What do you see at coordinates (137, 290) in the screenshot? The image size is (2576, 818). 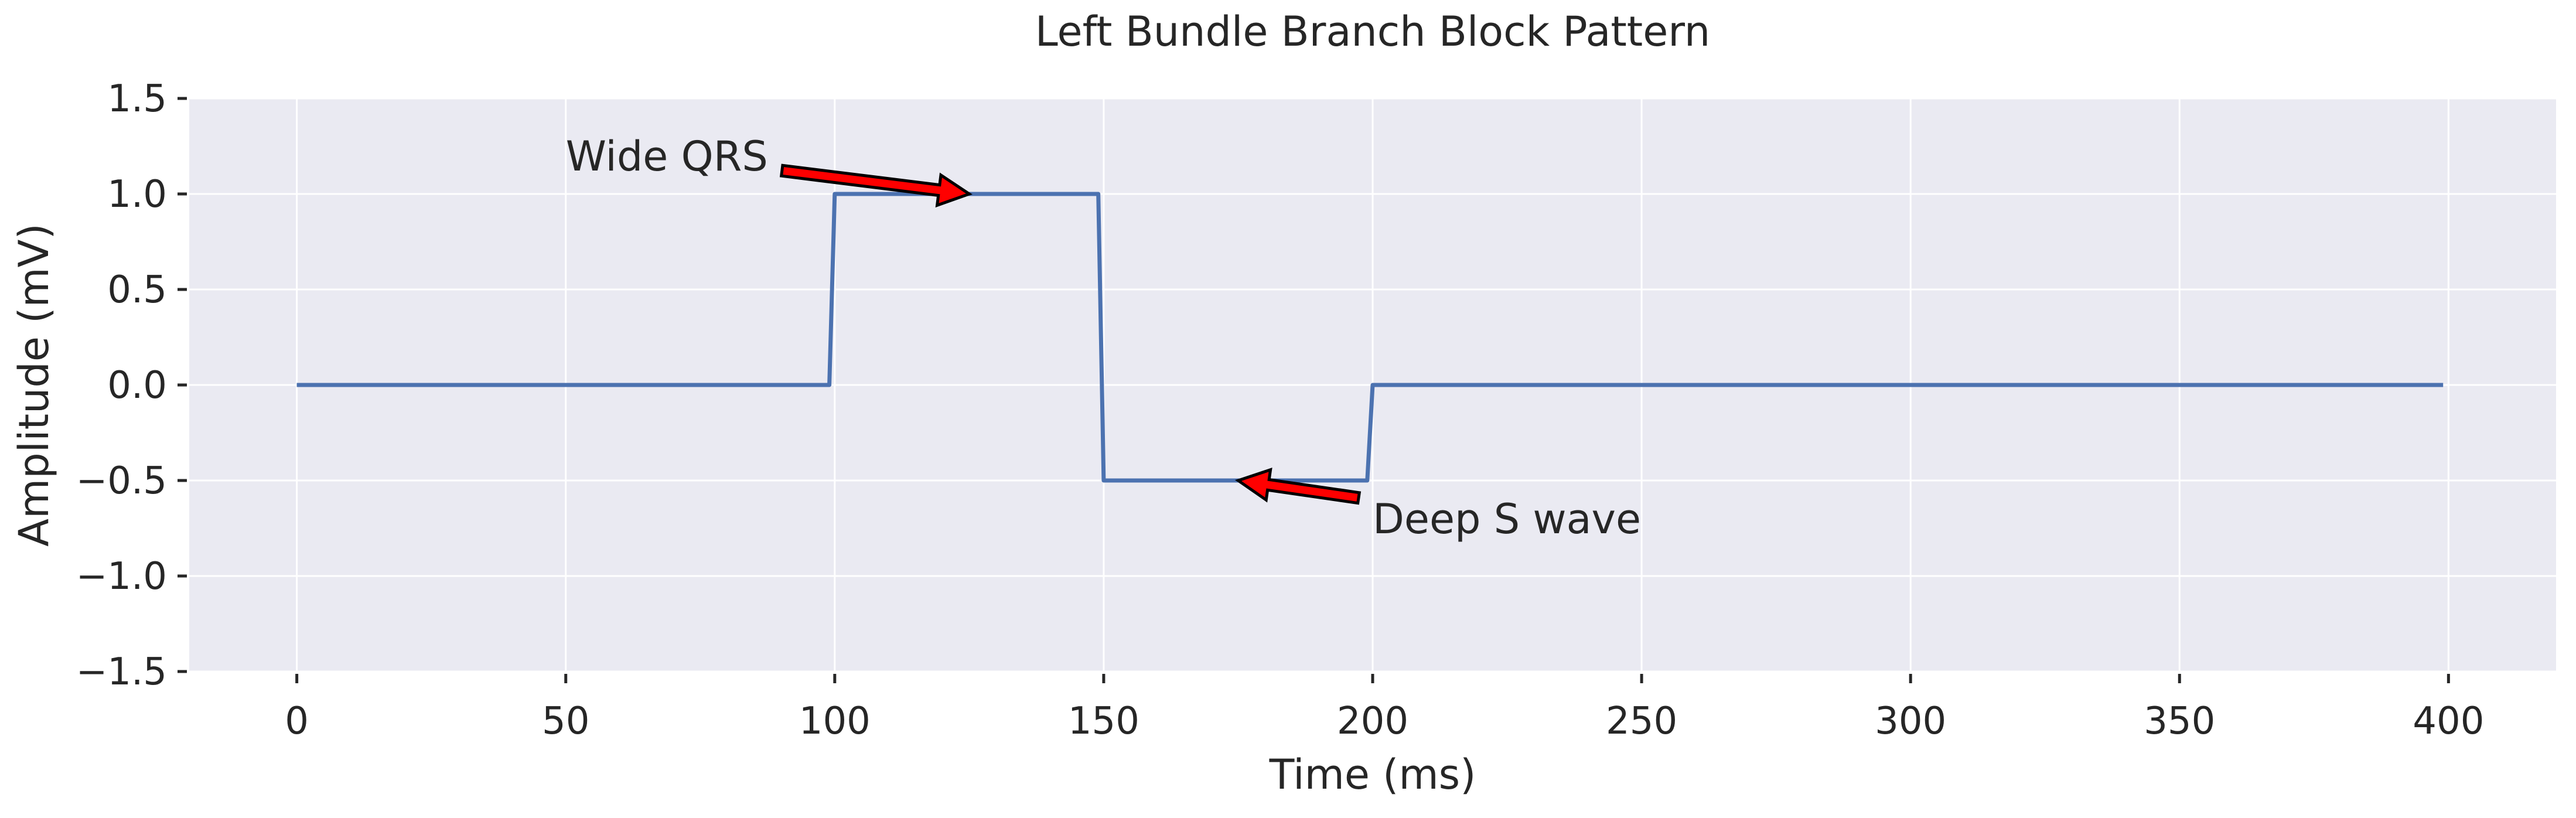 I see `y-tick-label: 0.5` at bounding box center [137, 290].